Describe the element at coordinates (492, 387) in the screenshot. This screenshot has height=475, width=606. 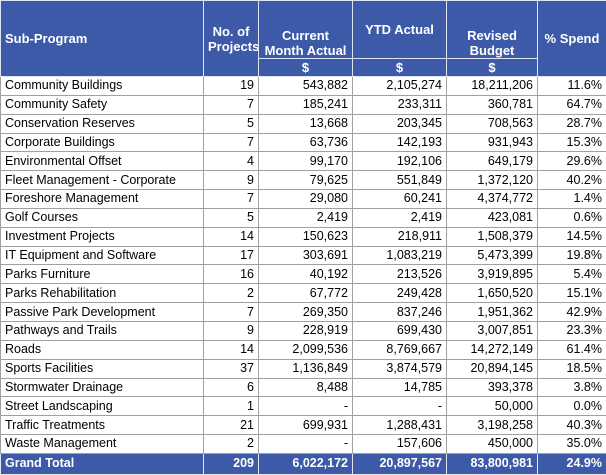
I see `cell: 393,378` at that location.